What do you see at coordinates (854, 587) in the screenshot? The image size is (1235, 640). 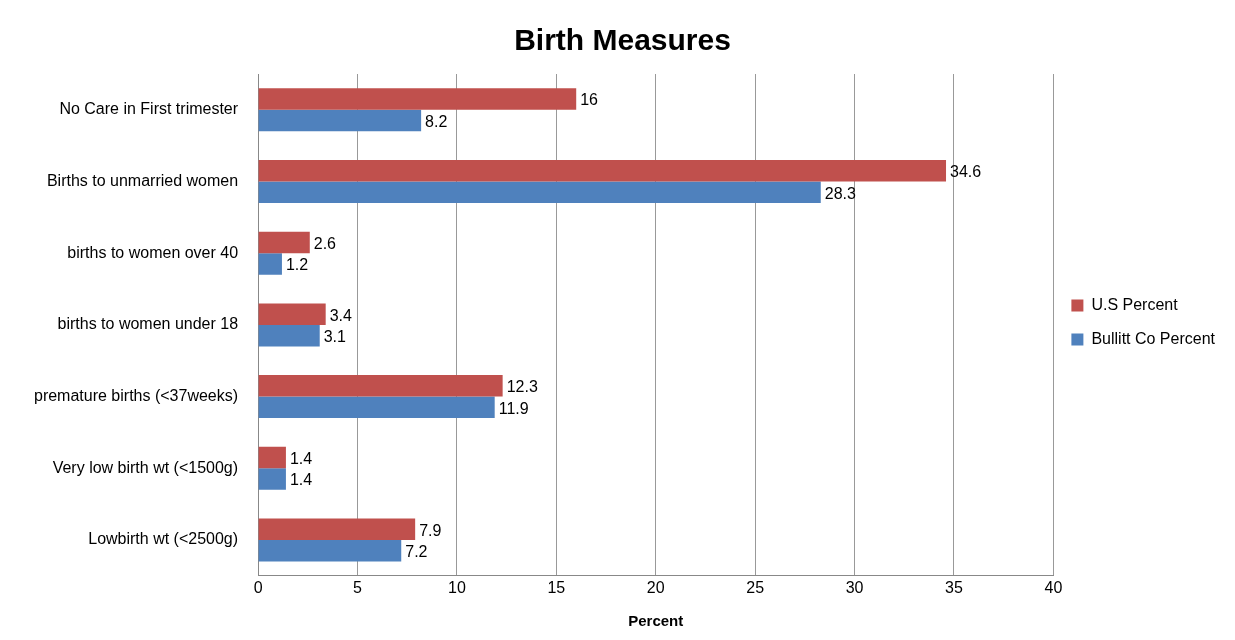 I see `x-tick-label: 30` at bounding box center [854, 587].